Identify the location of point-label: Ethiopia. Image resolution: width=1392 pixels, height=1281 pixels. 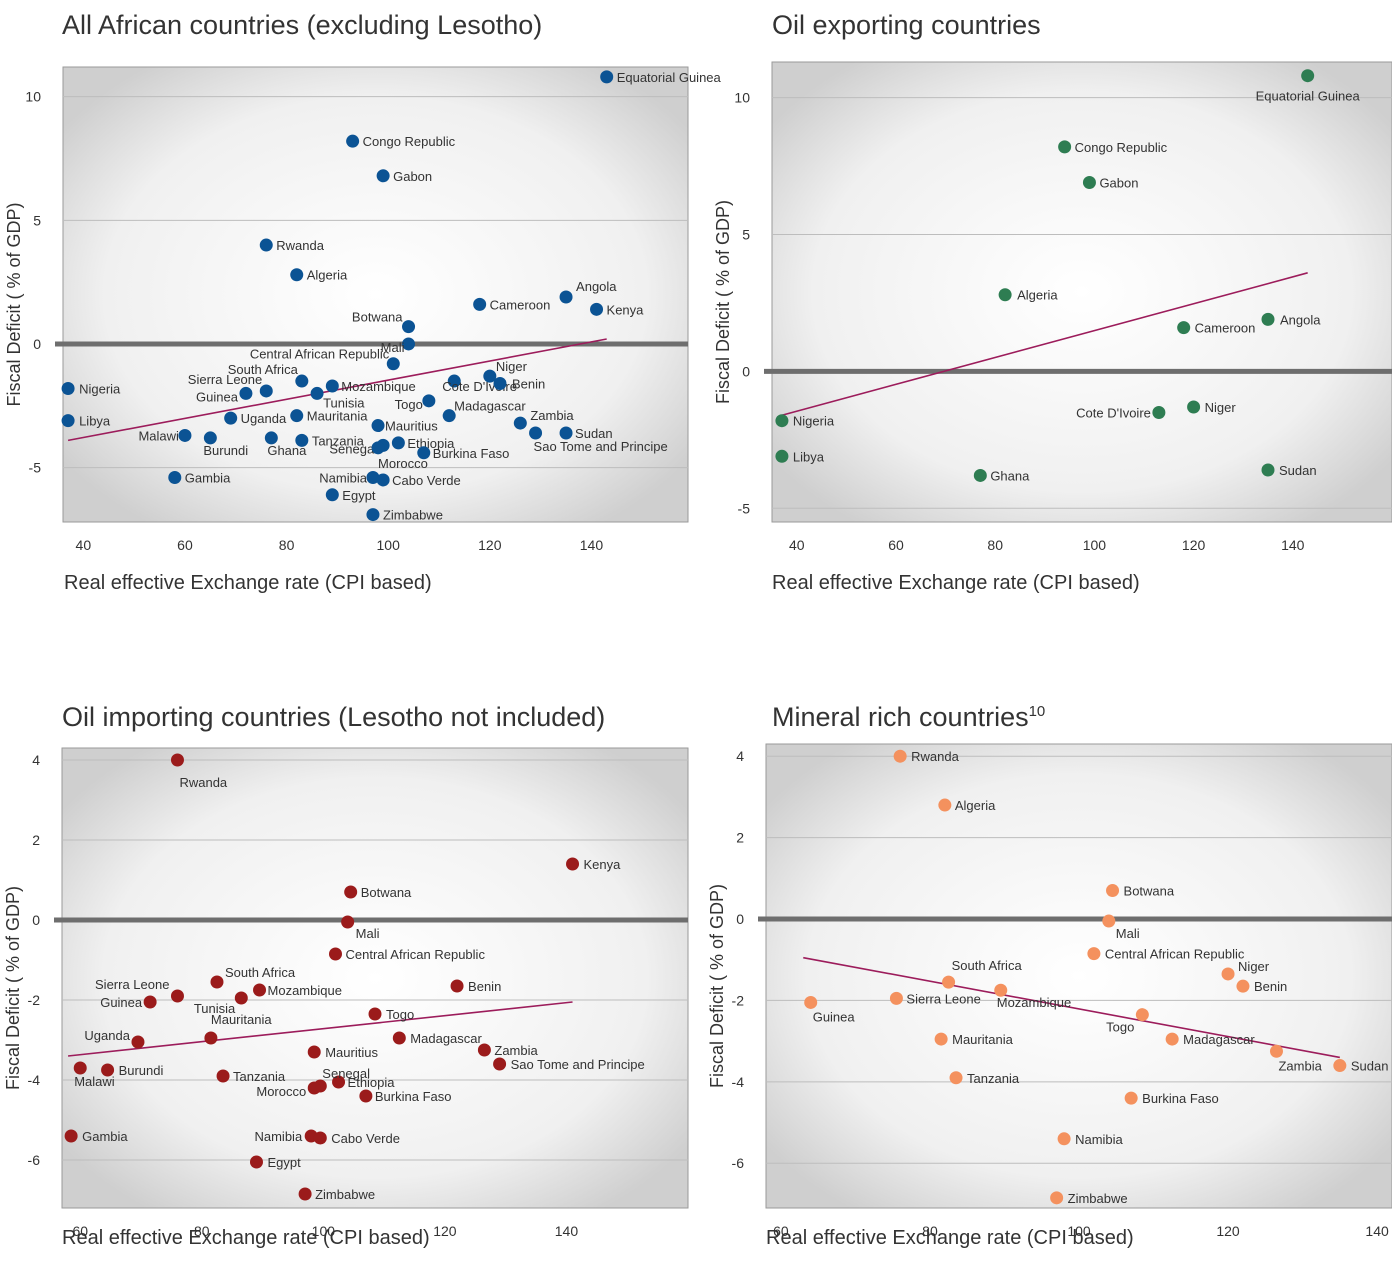
(431, 443).